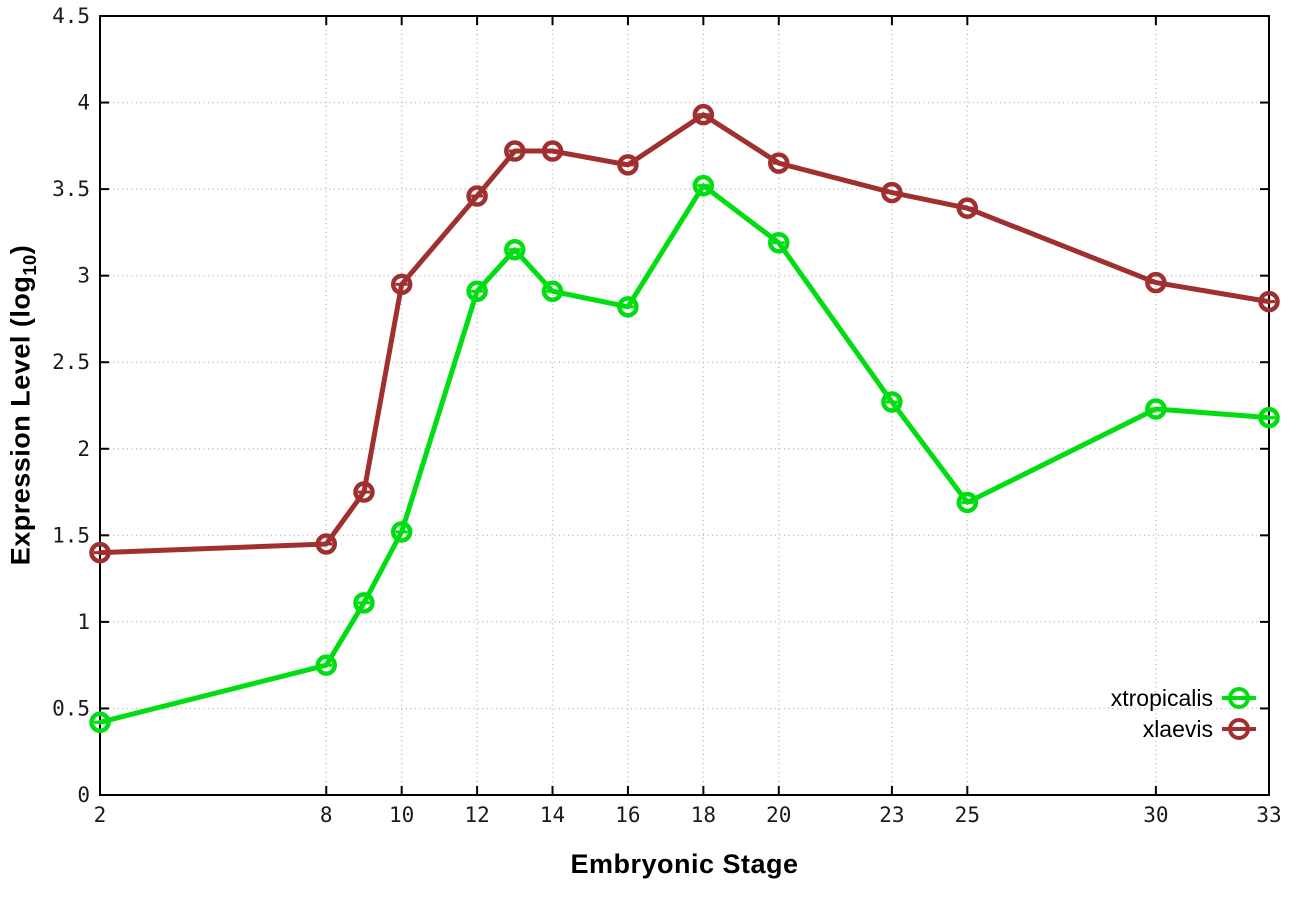  What do you see at coordinates (778, 815) in the screenshot?
I see `x-tick-label: 20` at bounding box center [778, 815].